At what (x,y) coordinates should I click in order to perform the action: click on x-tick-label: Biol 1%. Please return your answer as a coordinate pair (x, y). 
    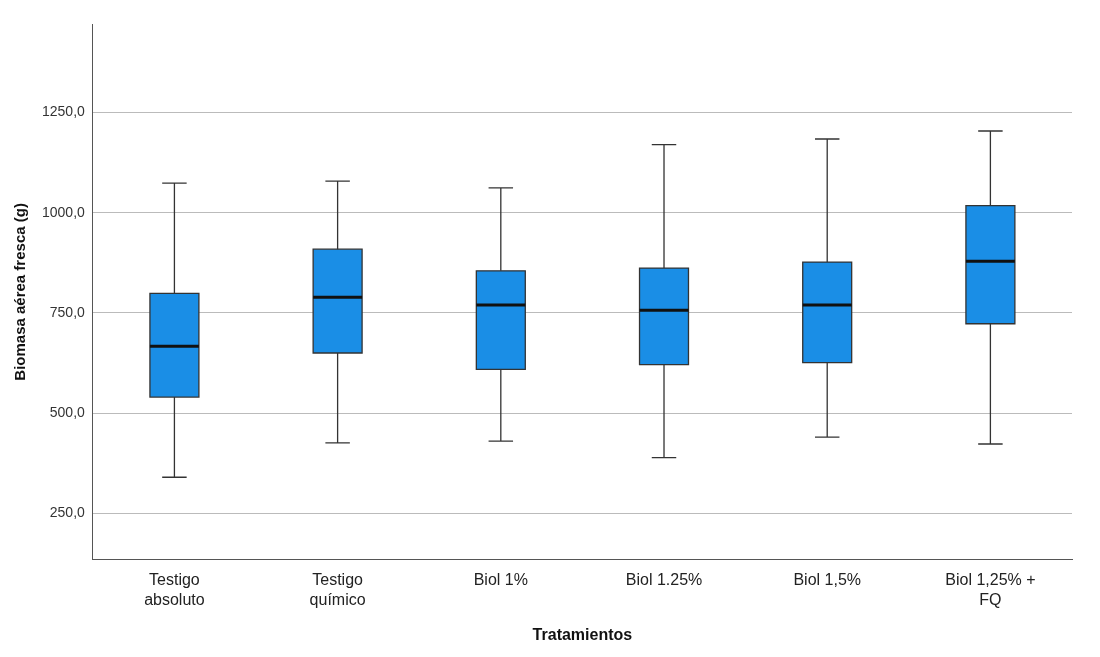
    Looking at the image, I should click on (500, 580).